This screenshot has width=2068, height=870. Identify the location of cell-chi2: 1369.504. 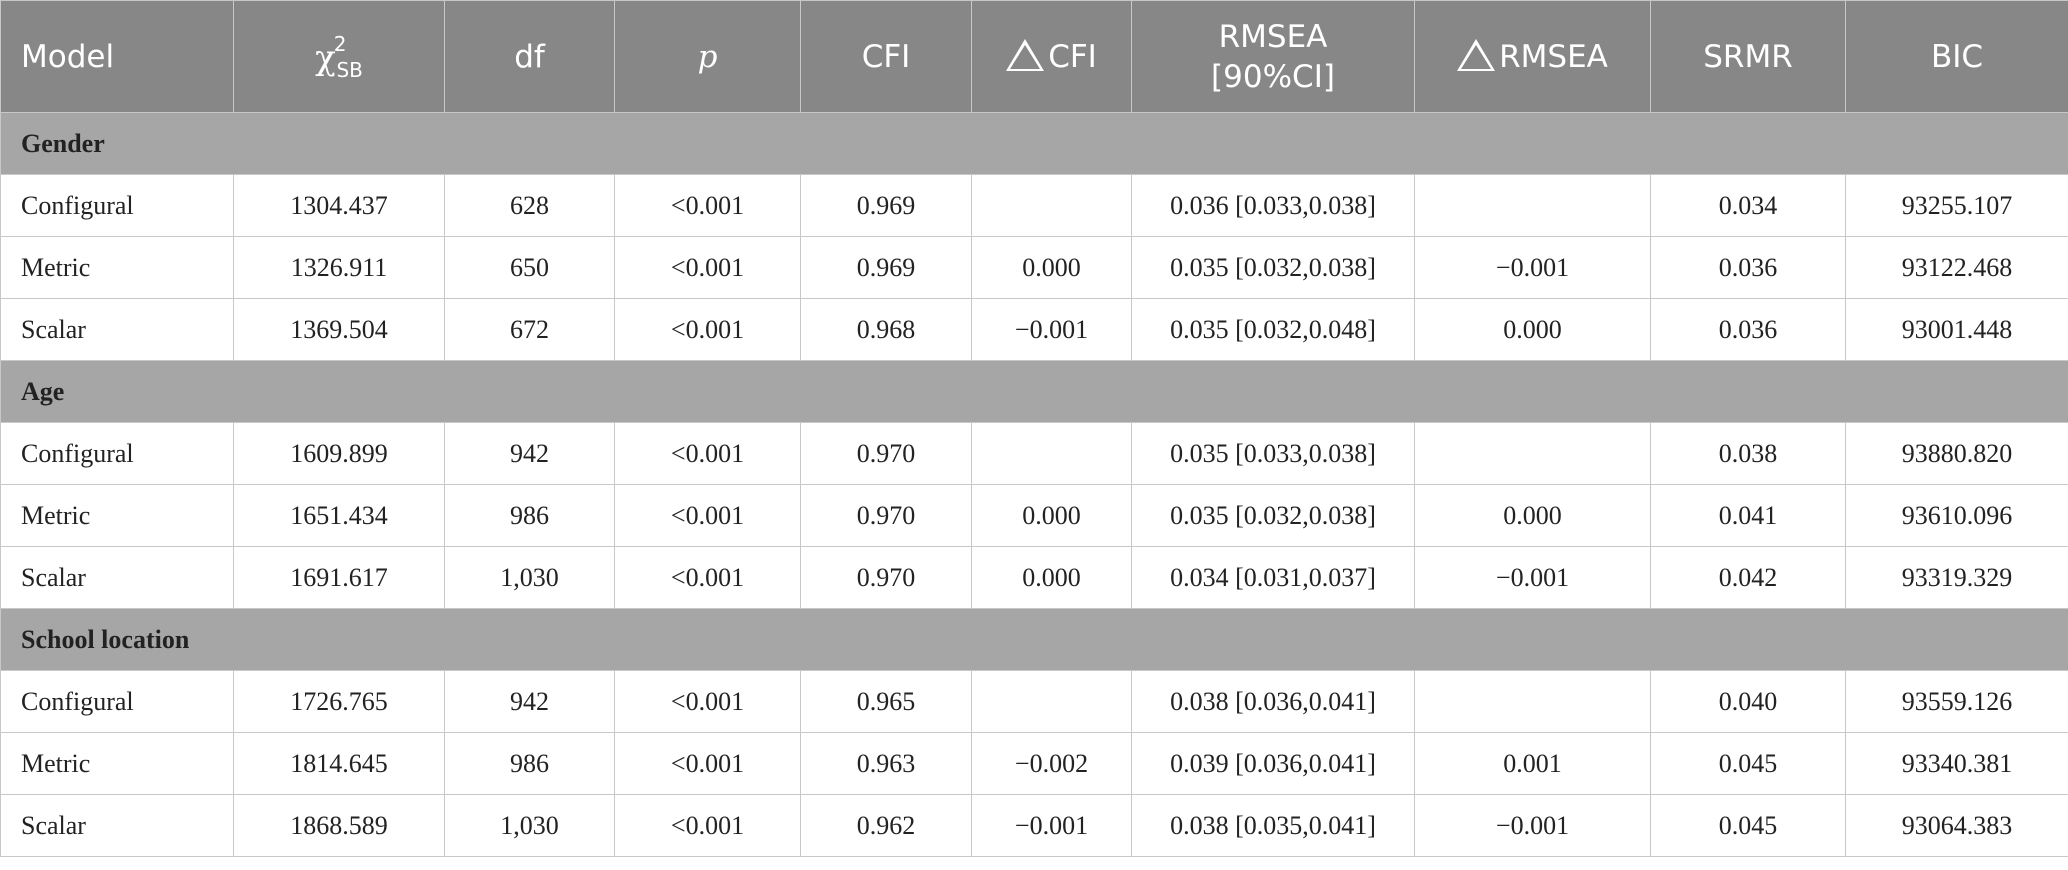
(339, 329).